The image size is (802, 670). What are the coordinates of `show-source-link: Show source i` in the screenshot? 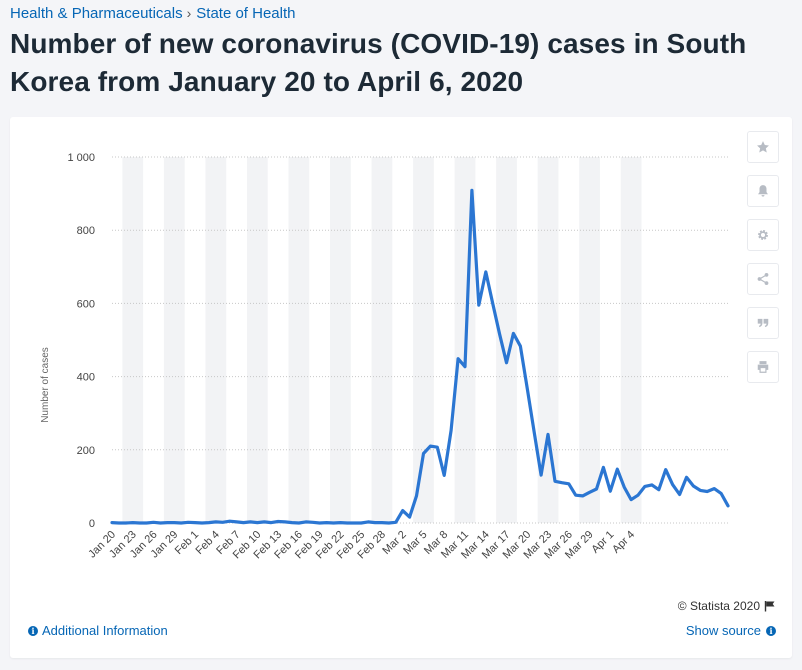 It's located at (731, 630).